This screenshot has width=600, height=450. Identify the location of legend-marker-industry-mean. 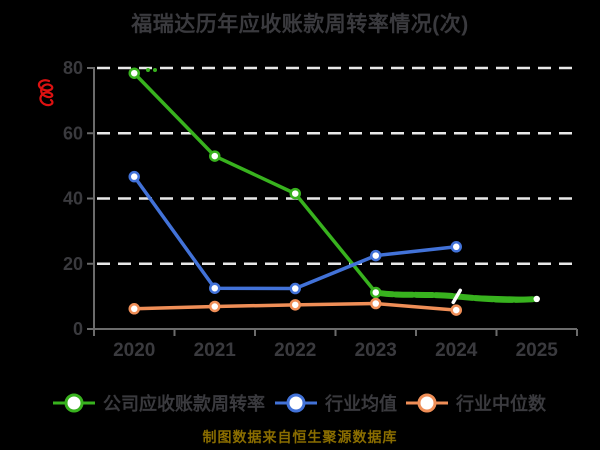
(296, 403).